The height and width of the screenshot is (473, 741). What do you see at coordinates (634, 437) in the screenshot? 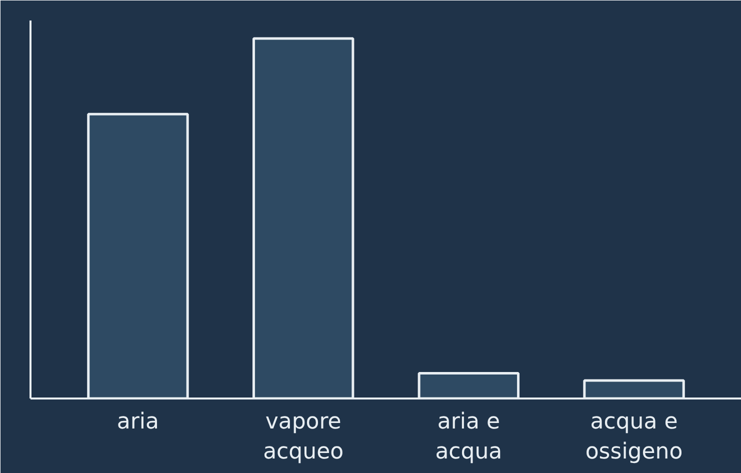
I see `x-tick-label: acqua e ossigeno` at bounding box center [634, 437].